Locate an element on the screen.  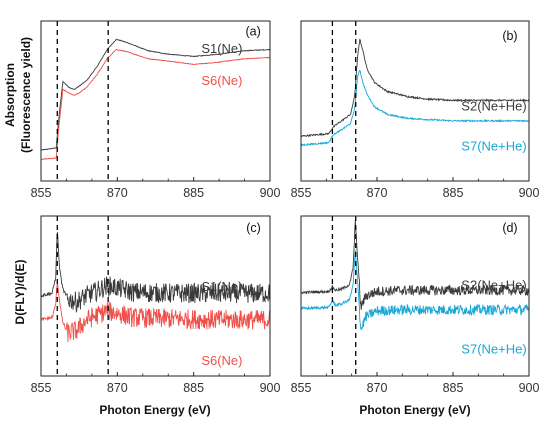
xlabel-left: Photon Energy (eV) is located at coordinates (154, 410).